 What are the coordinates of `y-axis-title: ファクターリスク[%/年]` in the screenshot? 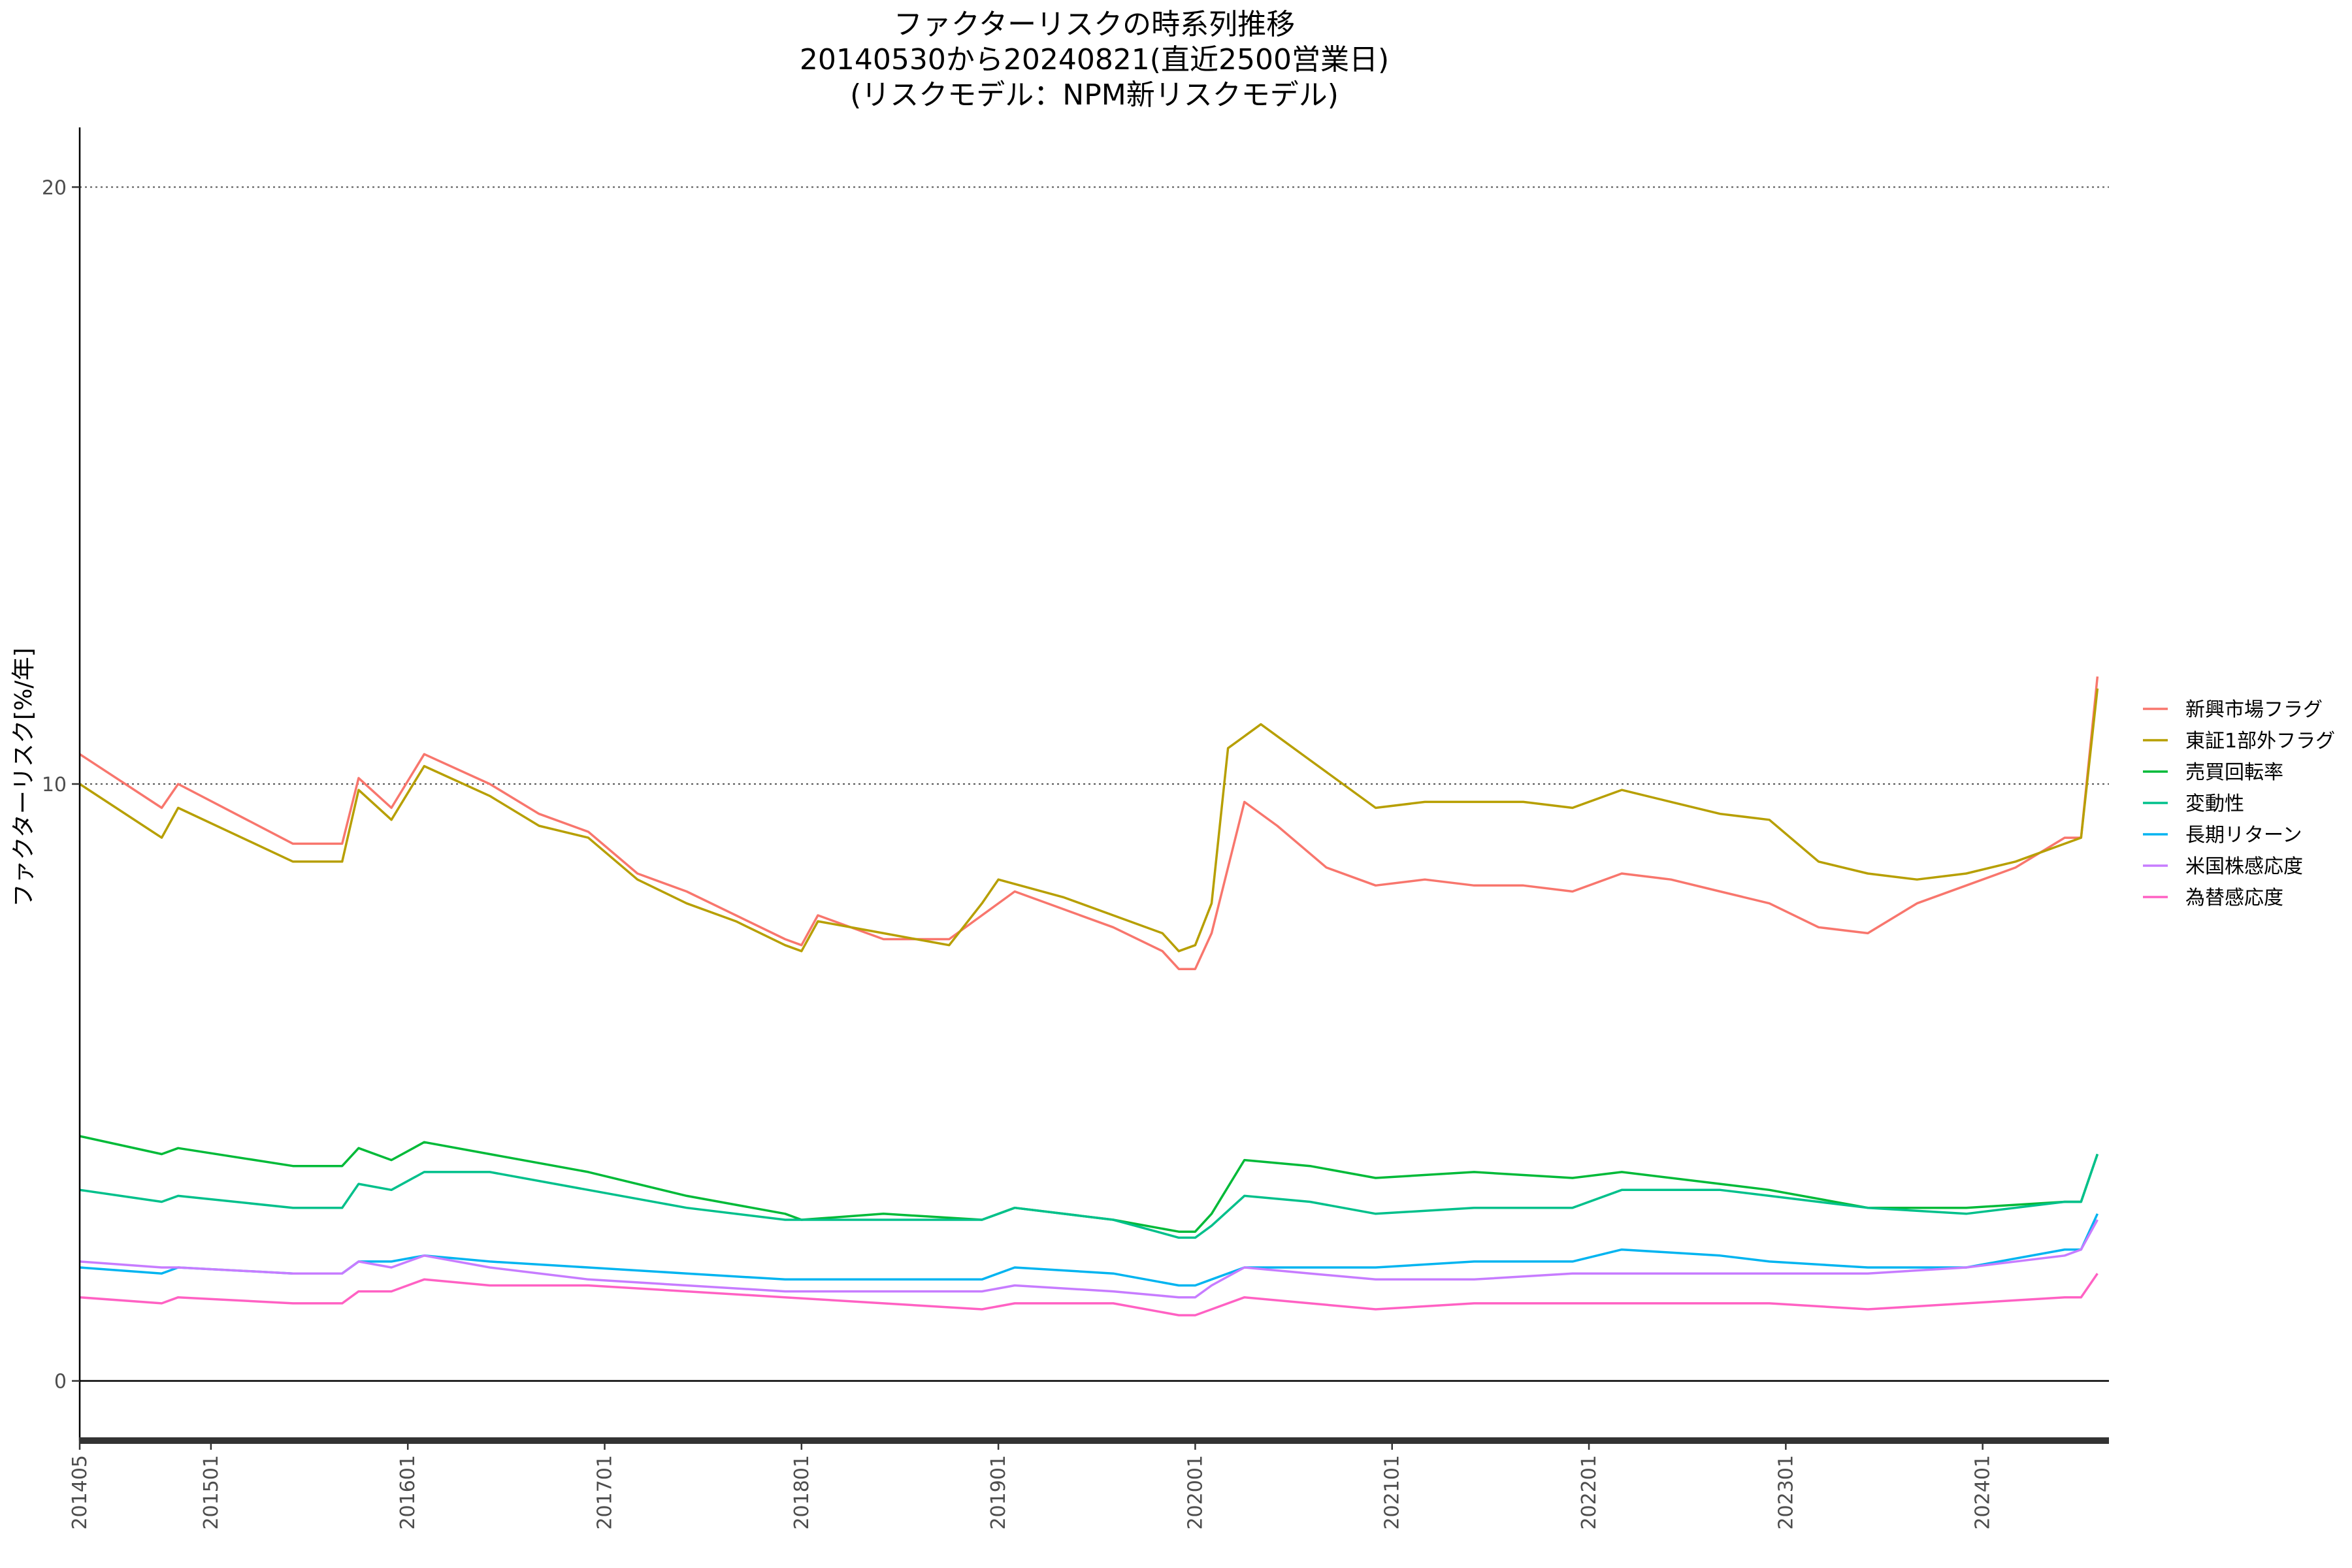 It's located at (23, 777).